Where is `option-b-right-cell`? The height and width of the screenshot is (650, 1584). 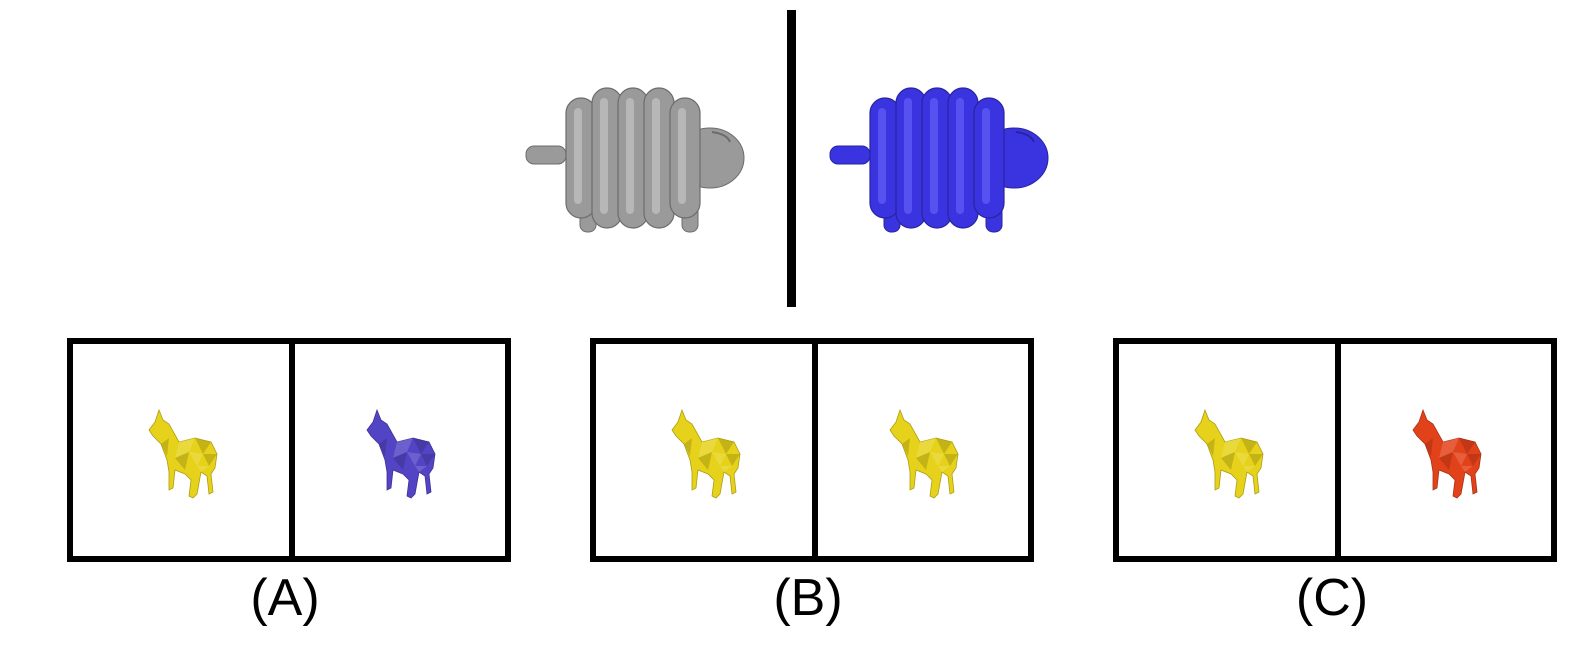
option-b-right-cell is located at coordinates (923, 450).